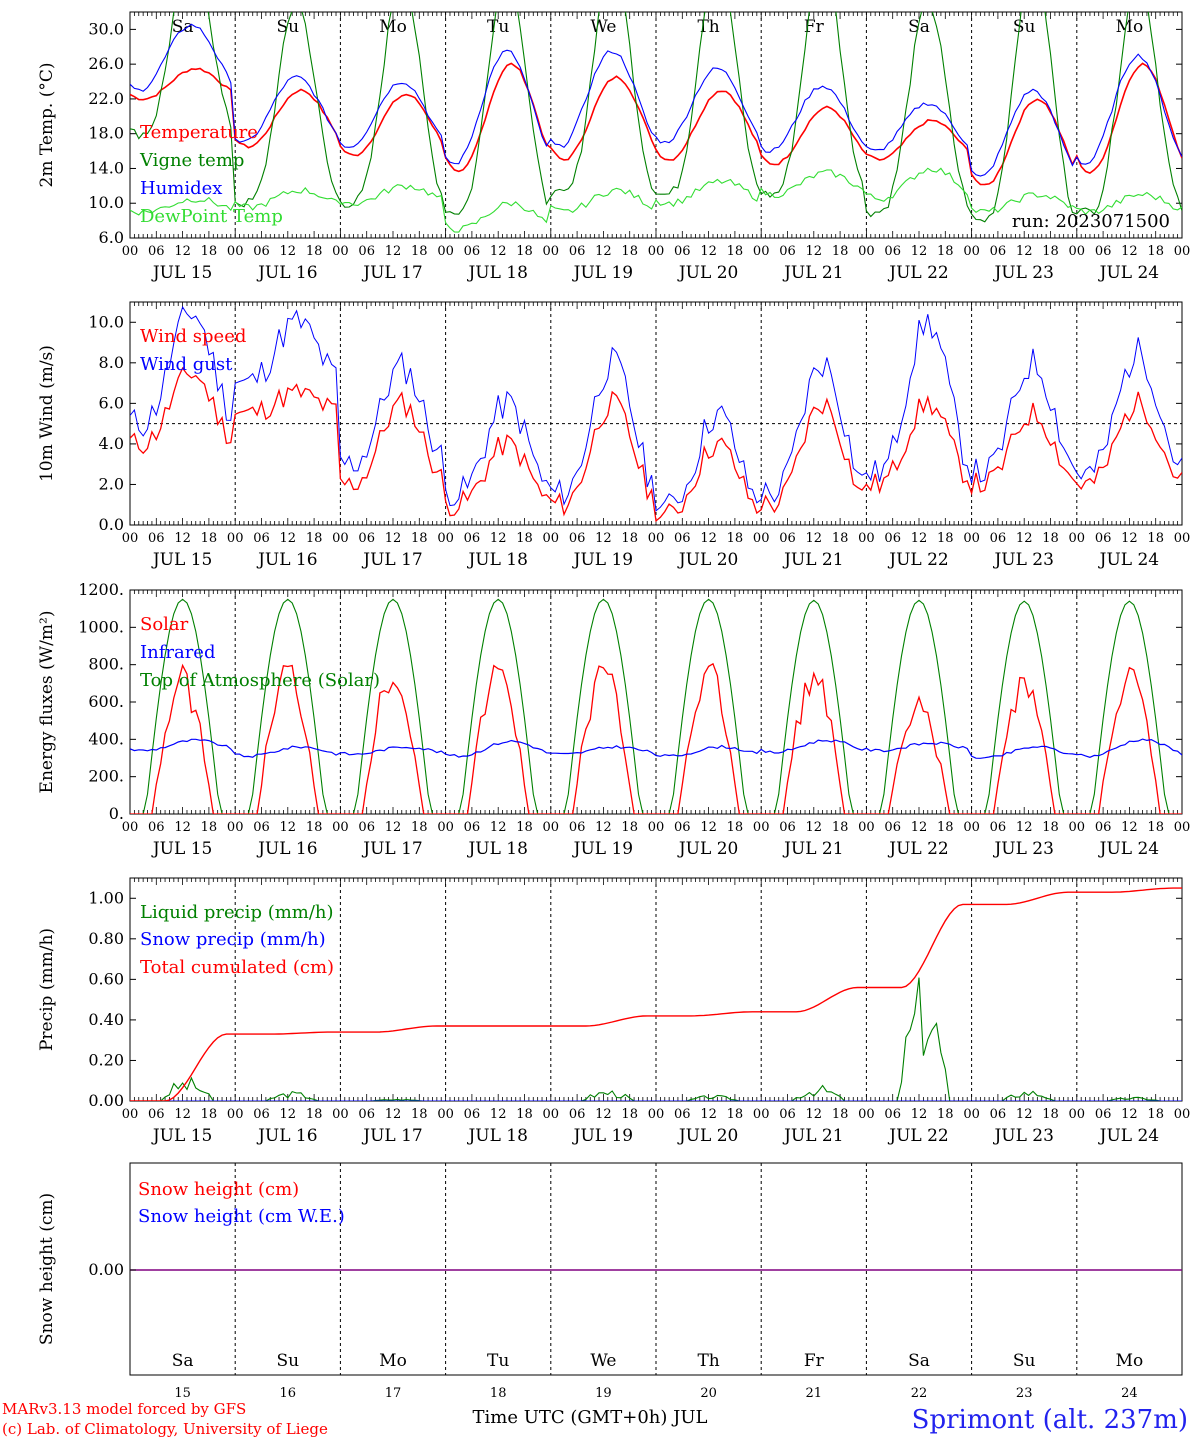  Describe the element at coordinates (106, 28) in the screenshot. I see `y-tick-label: 30.0` at that location.